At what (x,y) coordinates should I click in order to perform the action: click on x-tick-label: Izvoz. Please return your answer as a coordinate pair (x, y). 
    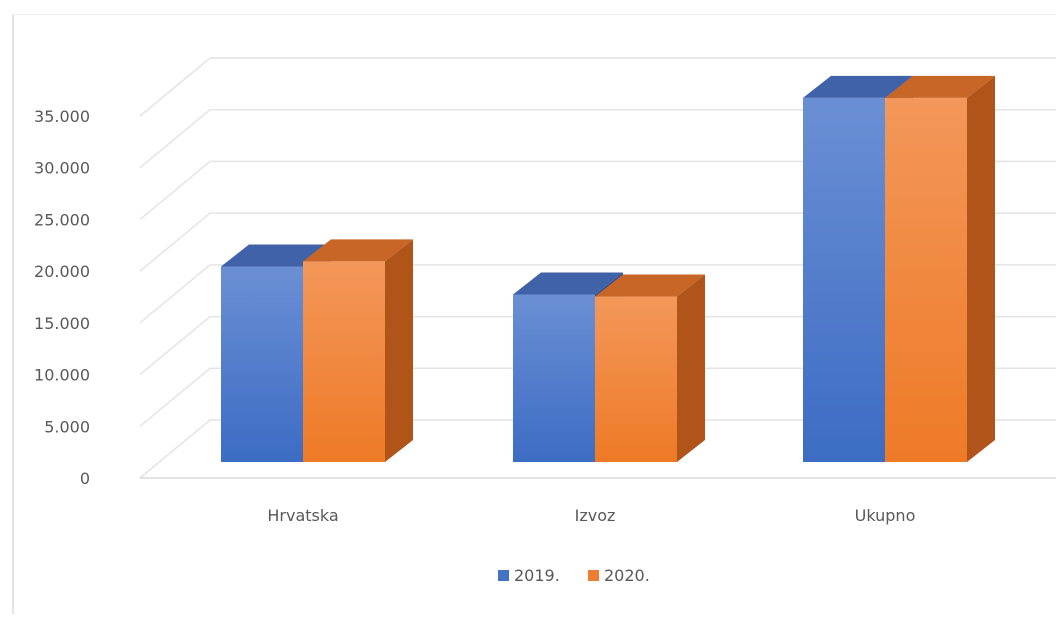
    Looking at the image, I should click on (595, 515).